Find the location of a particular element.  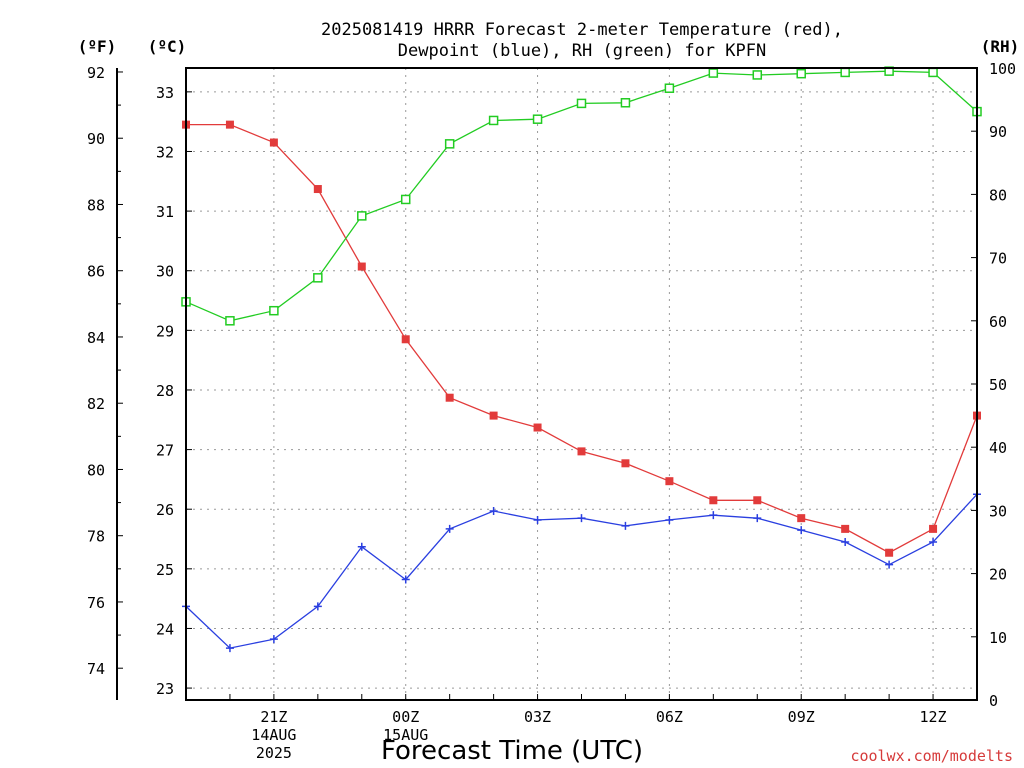

fahrenheit-tick-label: 78 is located at coordinates (96, 537).